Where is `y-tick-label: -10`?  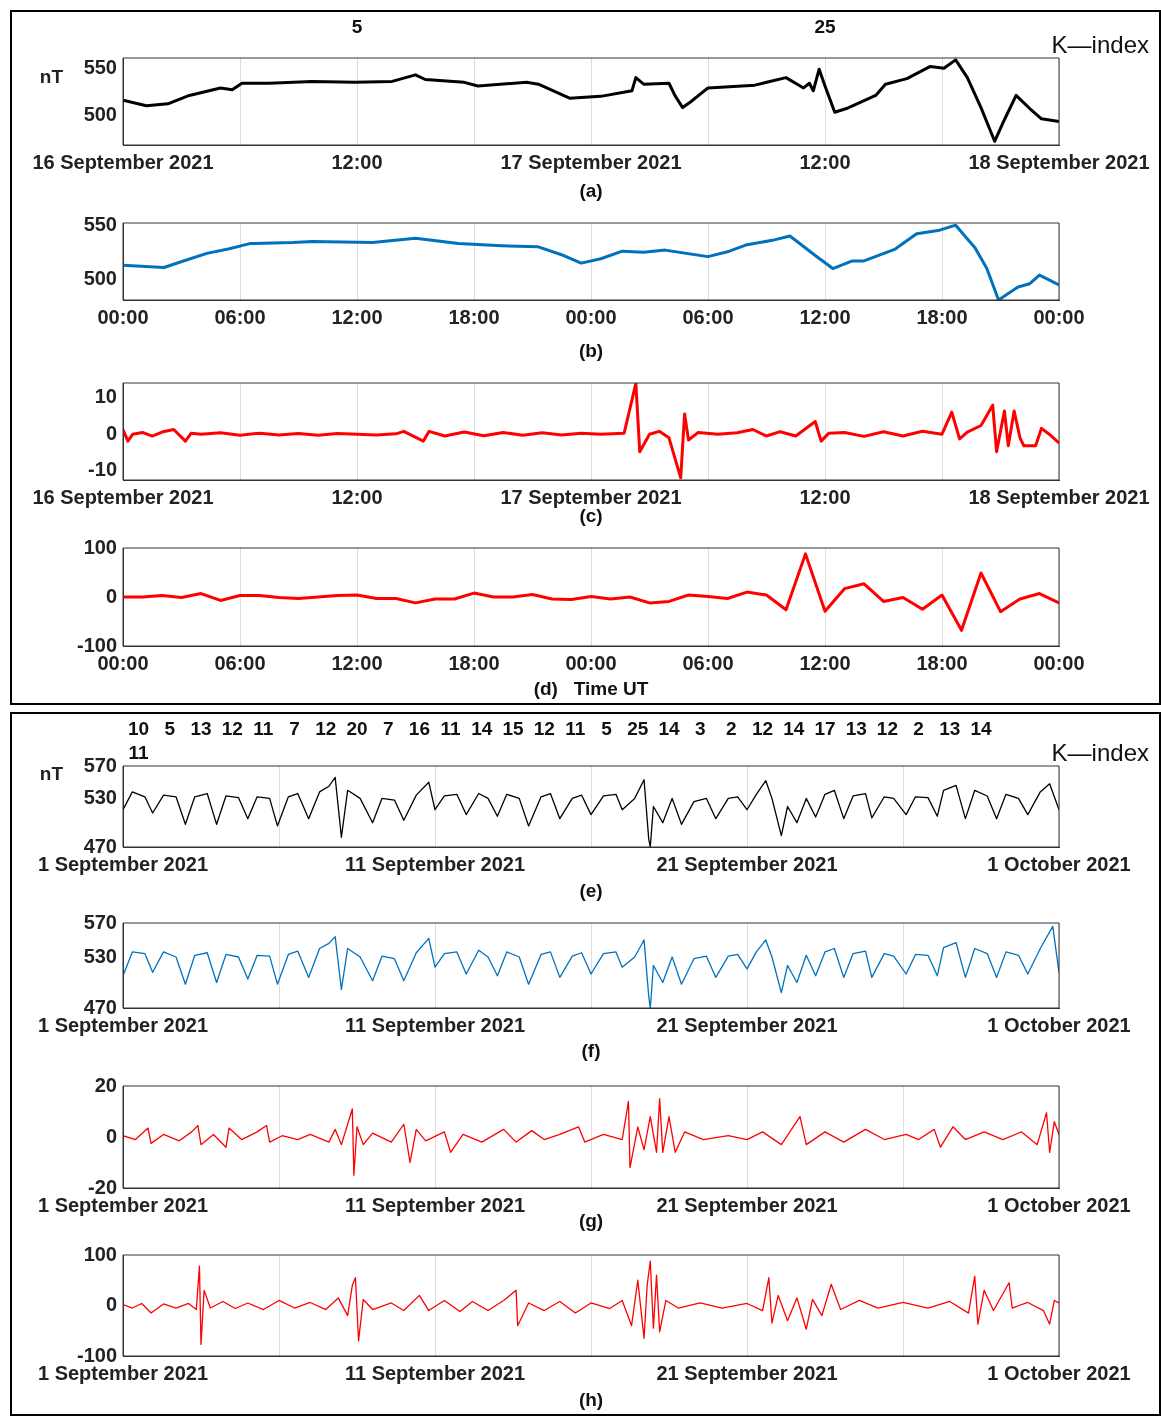 y-tick-label: -10 is located at coordinates (102, 469).